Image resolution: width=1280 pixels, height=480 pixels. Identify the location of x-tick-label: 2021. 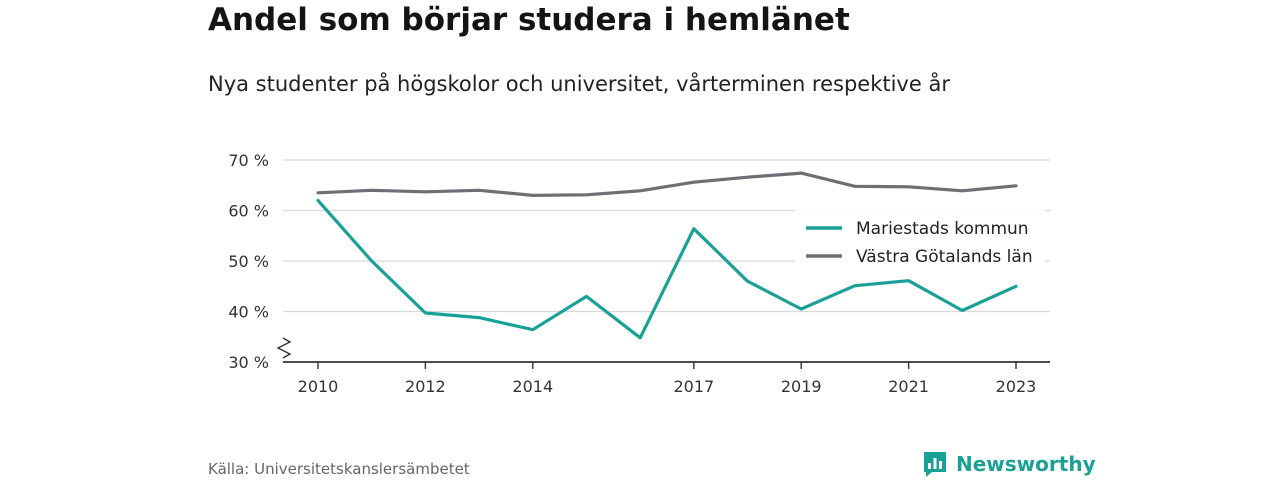
(908, 386).